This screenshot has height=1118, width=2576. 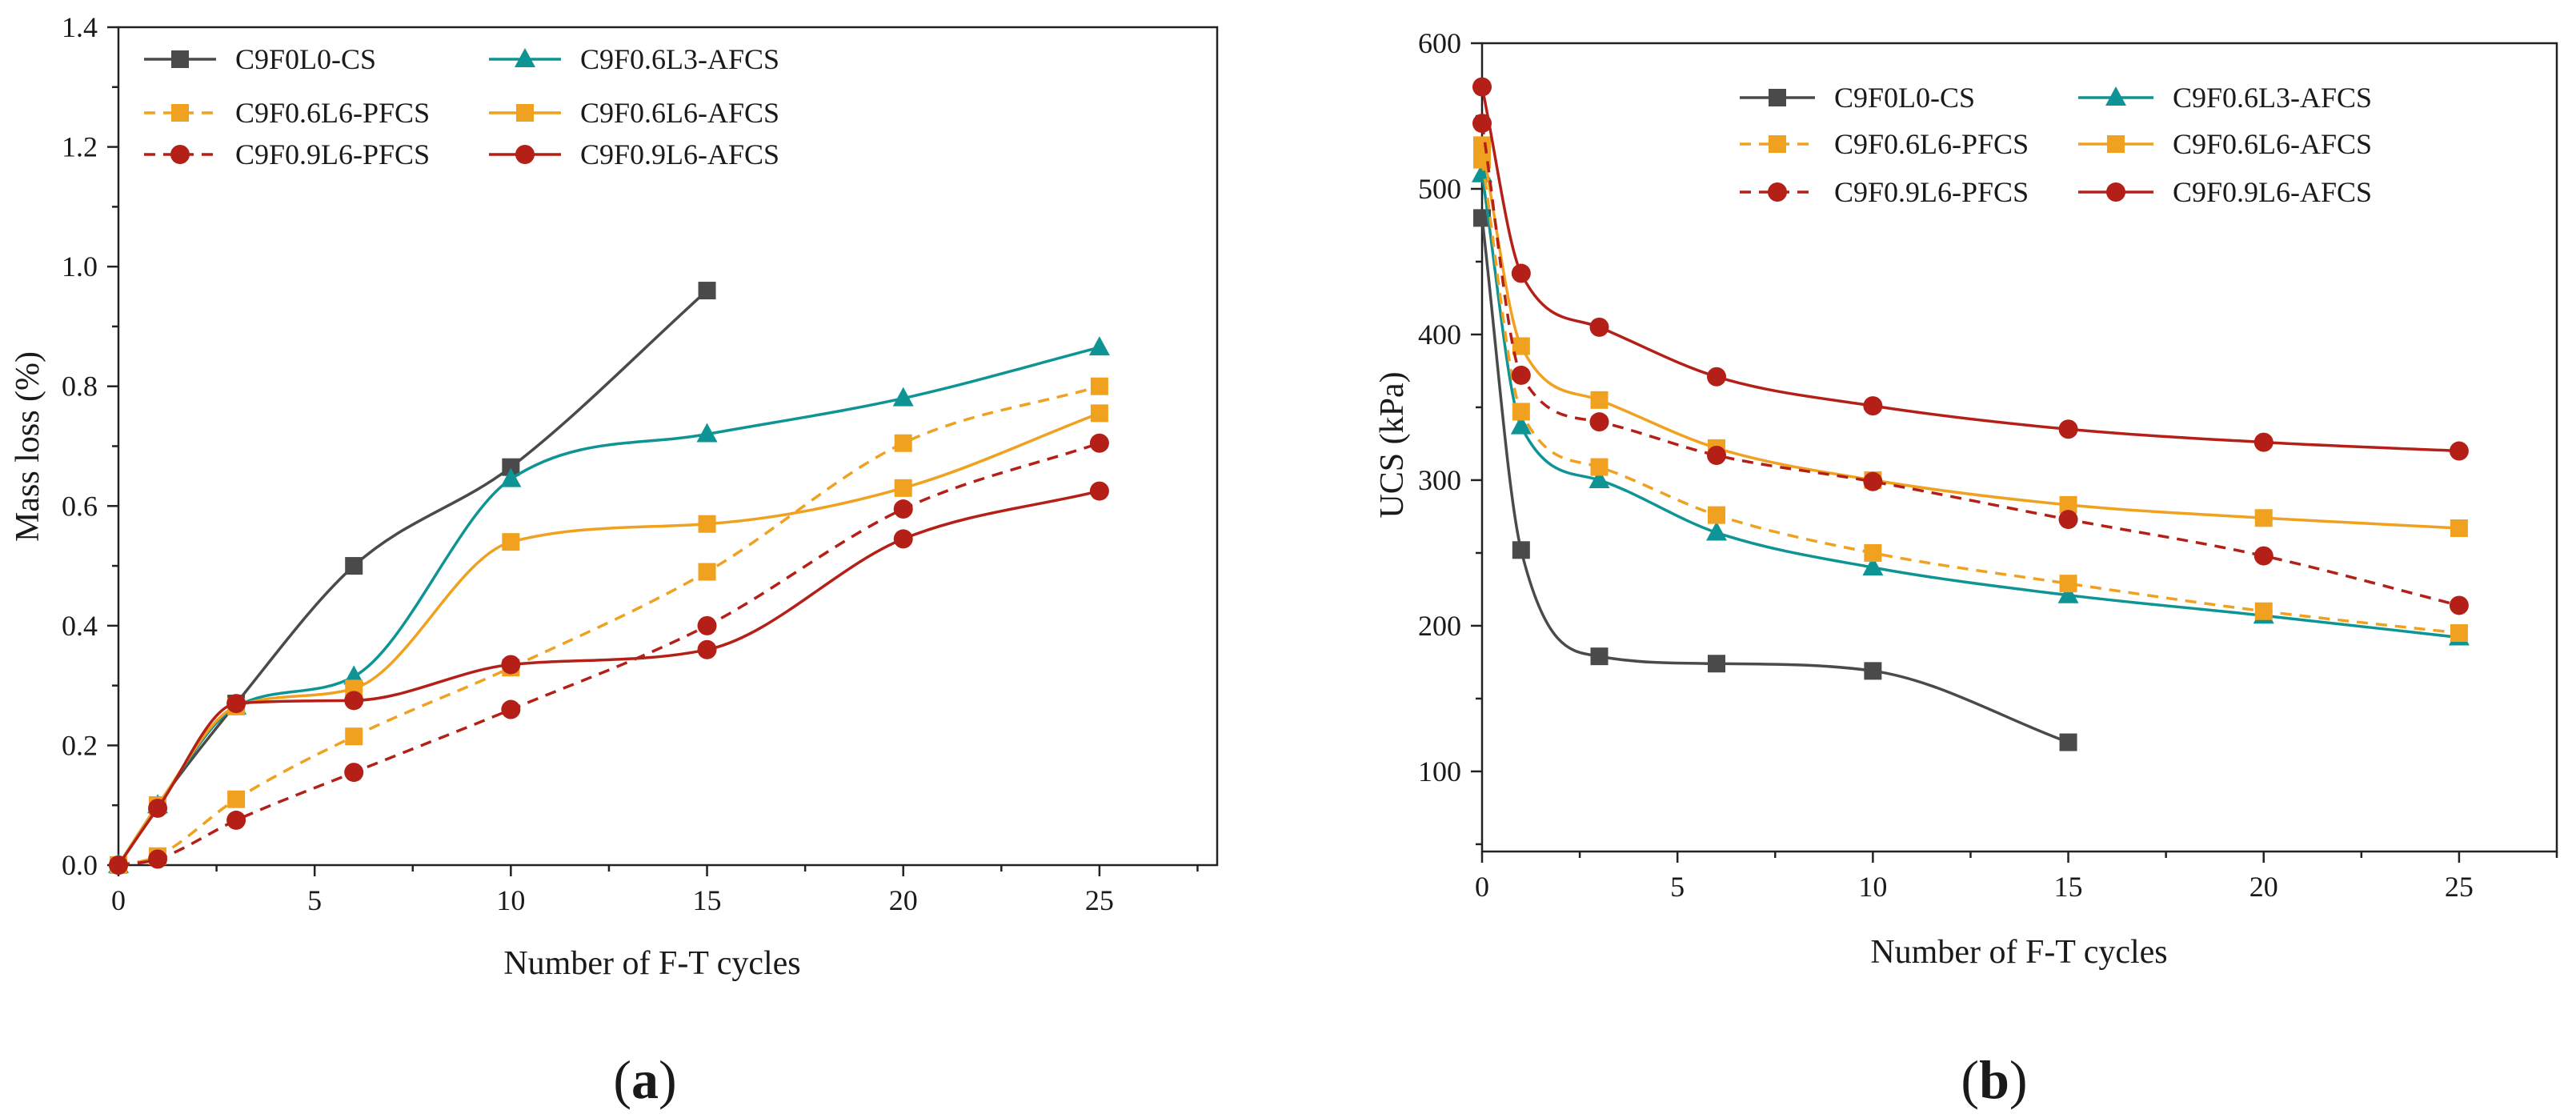 What do you see at coordinates (332, 113) in the screenshot?
I see `legend-label-C9F0.6L6-PFCS: C9F0.6L6-PFCS` at bounding box center [332, 113].